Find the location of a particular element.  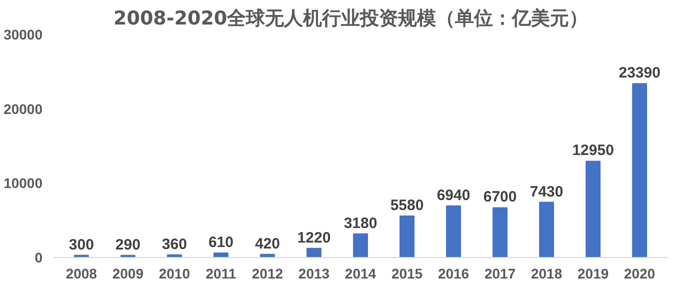

y-tick-label: 30000 is located at coordinates (23, 34).